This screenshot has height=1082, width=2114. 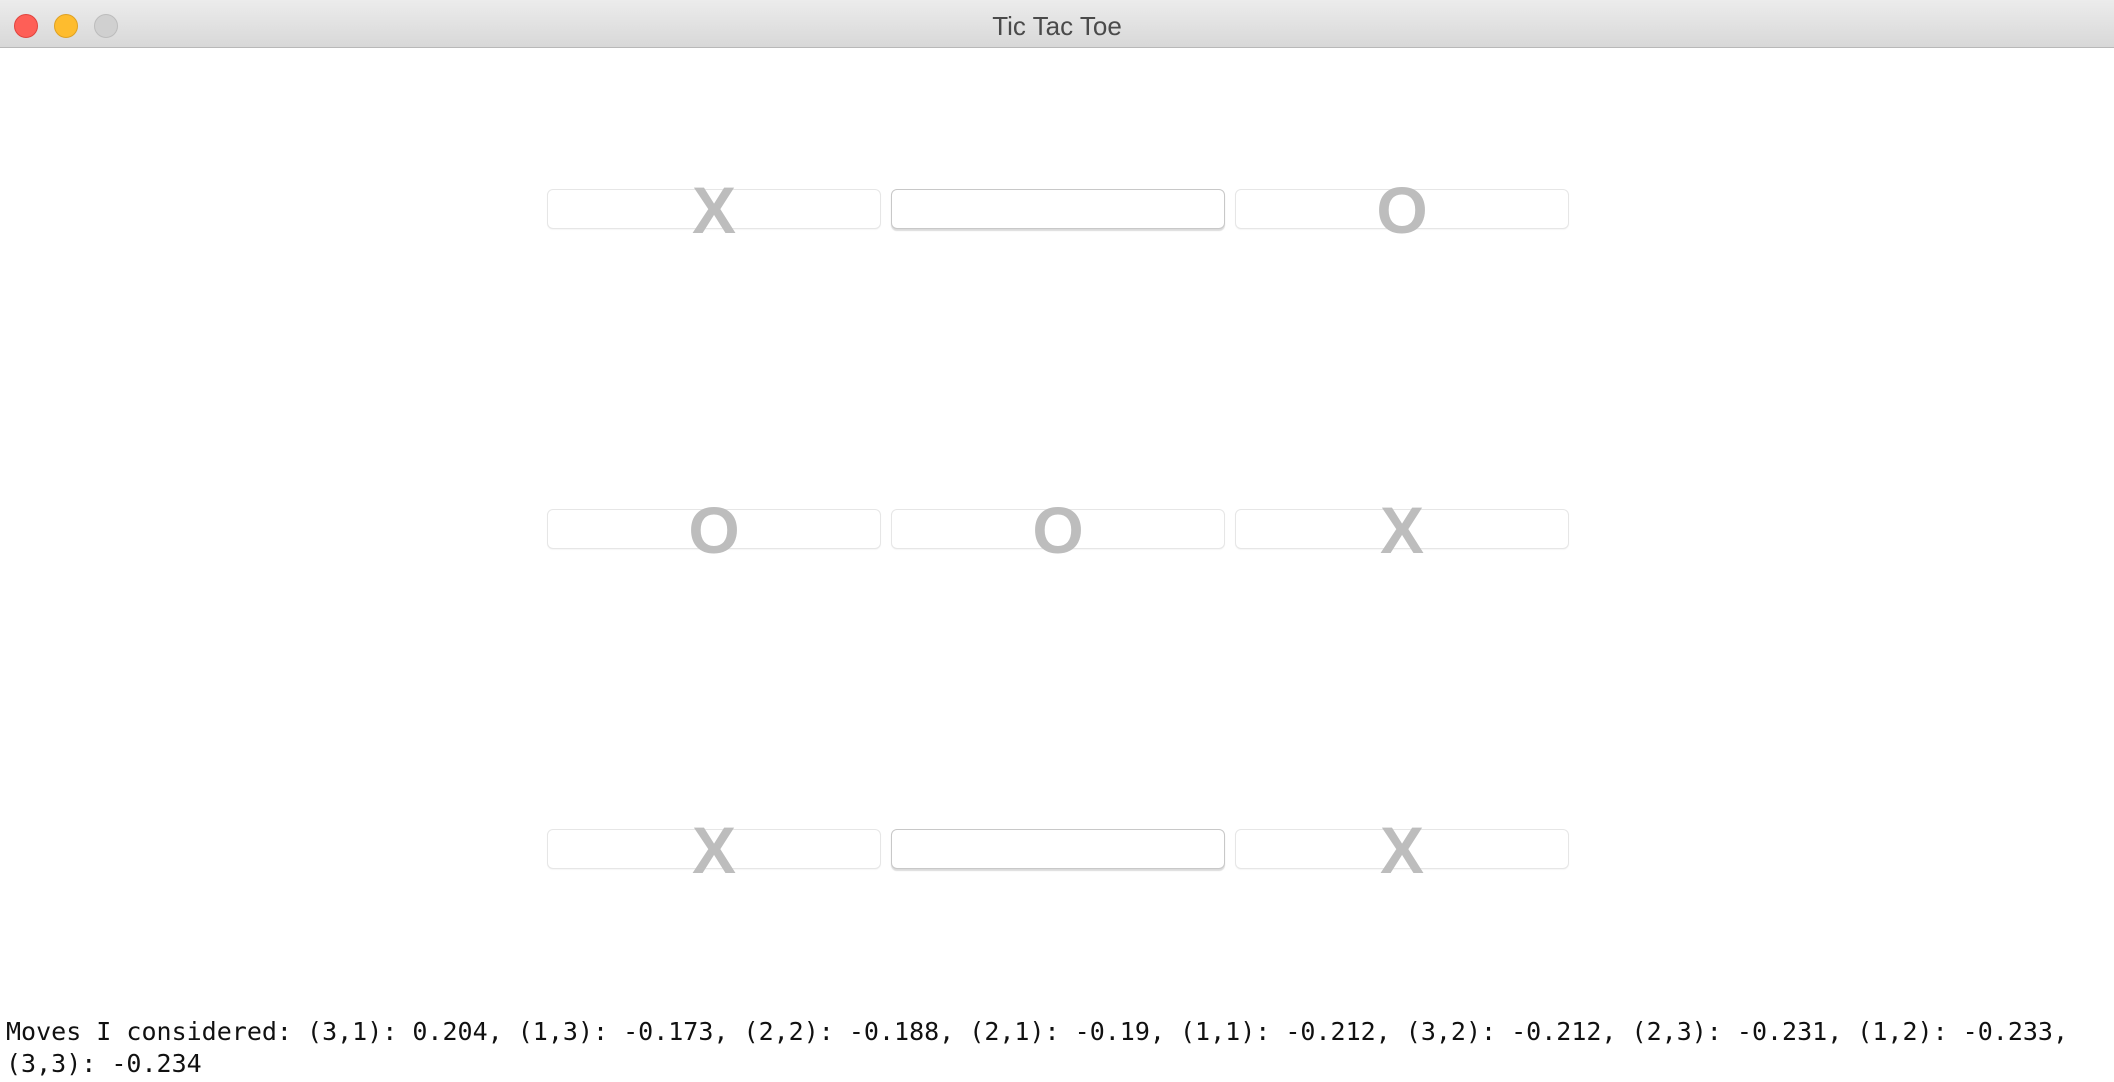 What do you see at coordinates (106, 26) in the screenshot?
I see `zoom-window-button` at bounding box center [106, 26].